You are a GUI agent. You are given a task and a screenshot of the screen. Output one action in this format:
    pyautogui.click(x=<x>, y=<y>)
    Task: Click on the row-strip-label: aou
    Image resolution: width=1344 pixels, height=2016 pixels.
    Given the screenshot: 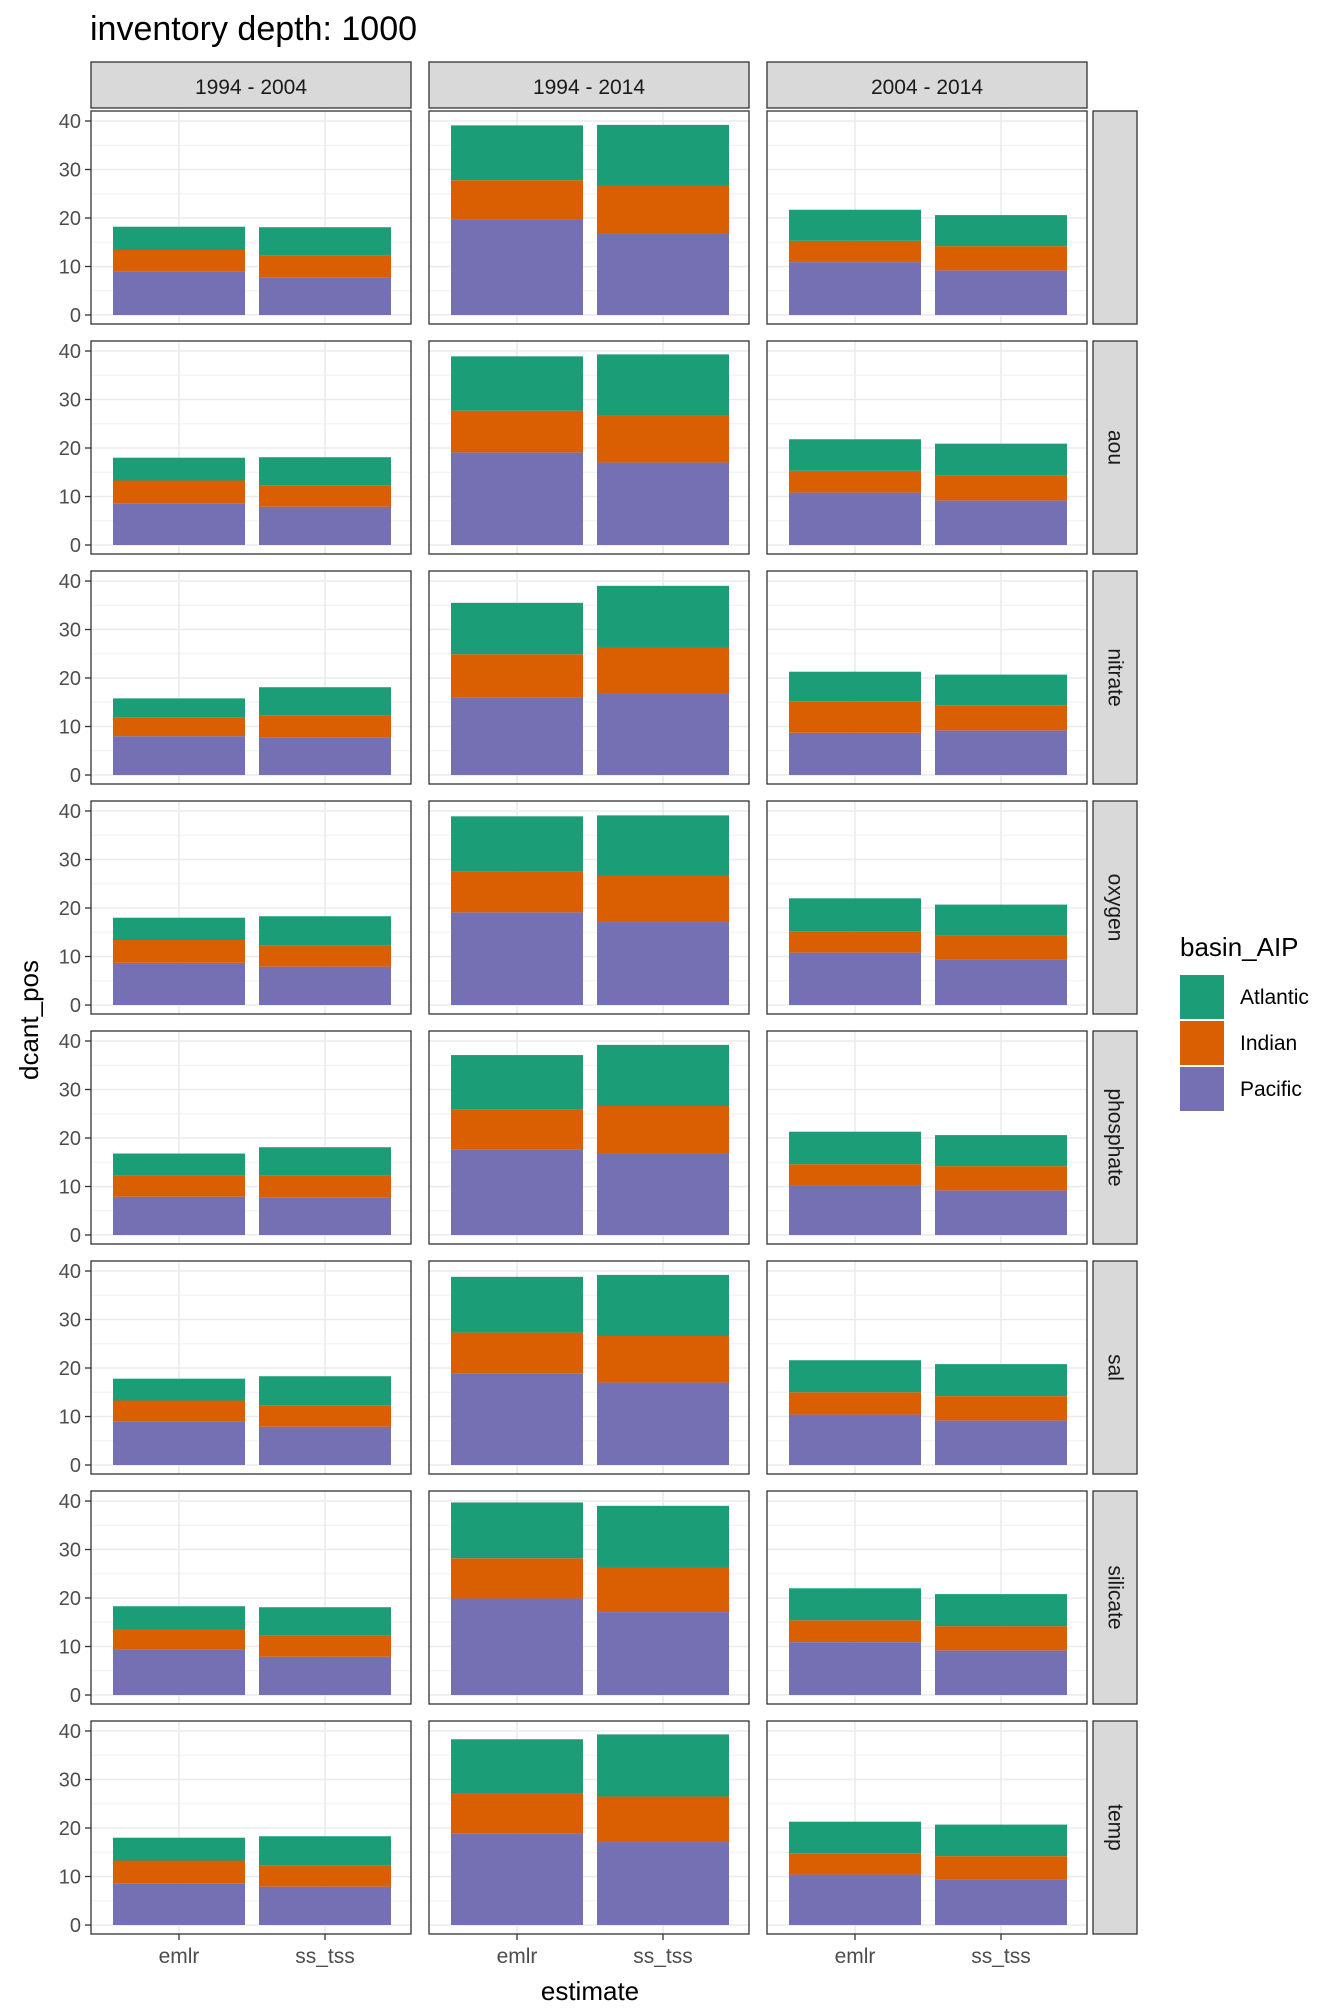 What is the action you would take?
    pyautogui.click(x=1115, y=447)
    